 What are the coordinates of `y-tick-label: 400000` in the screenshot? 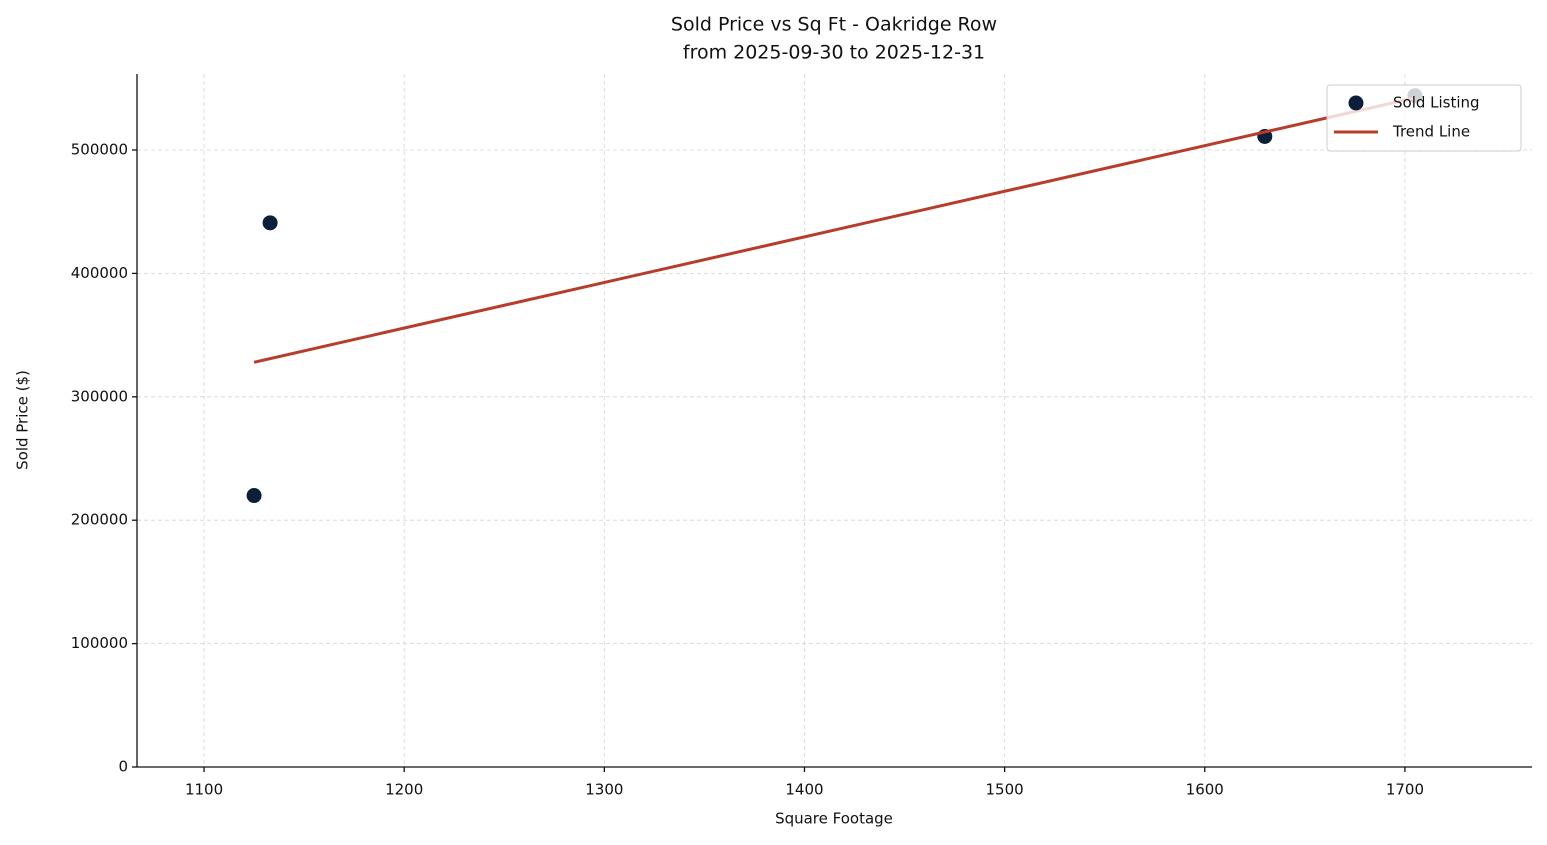 It's located at (99, 273).